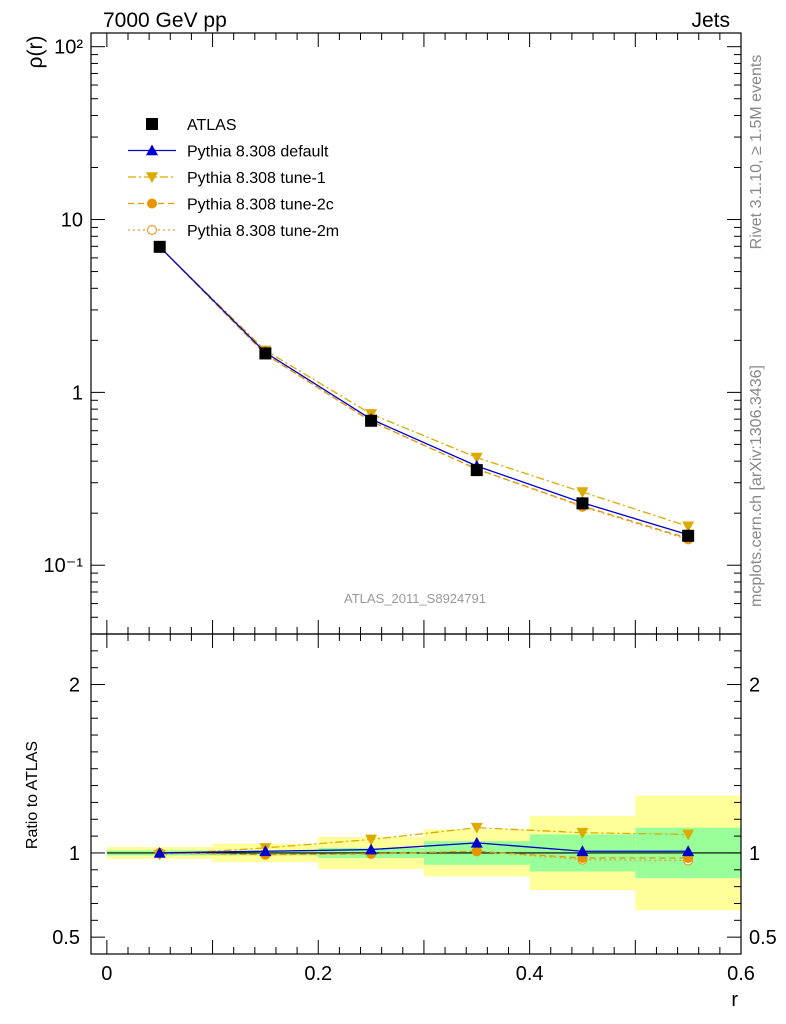 Image resolution: width=786 pixels, height=1024 pixels. What do you see at coordinates (530, 974) in the screenshot?
I see `x-tick-label: 0.4` at bounding box center [530, 974].